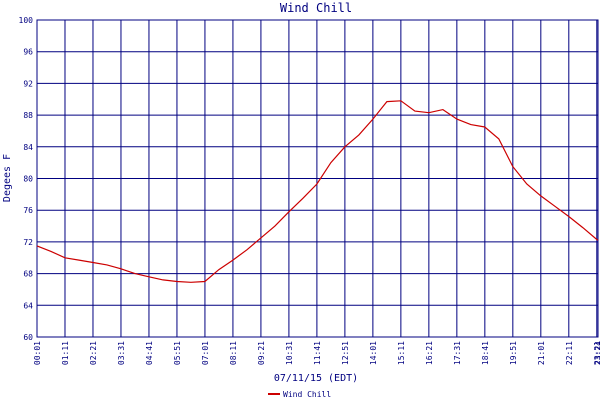  What do you see at coordinates (205, 353) in the screenshot?
I see `x-tick-label: 07:01` at bounding box center [205, 353].